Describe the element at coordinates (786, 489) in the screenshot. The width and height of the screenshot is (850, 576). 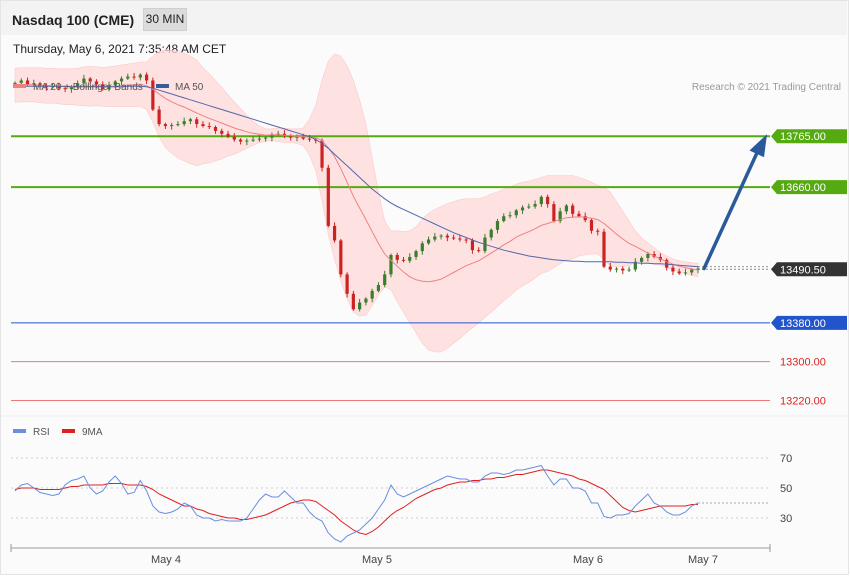
I see `rsi-tick-label: 50` at that location.